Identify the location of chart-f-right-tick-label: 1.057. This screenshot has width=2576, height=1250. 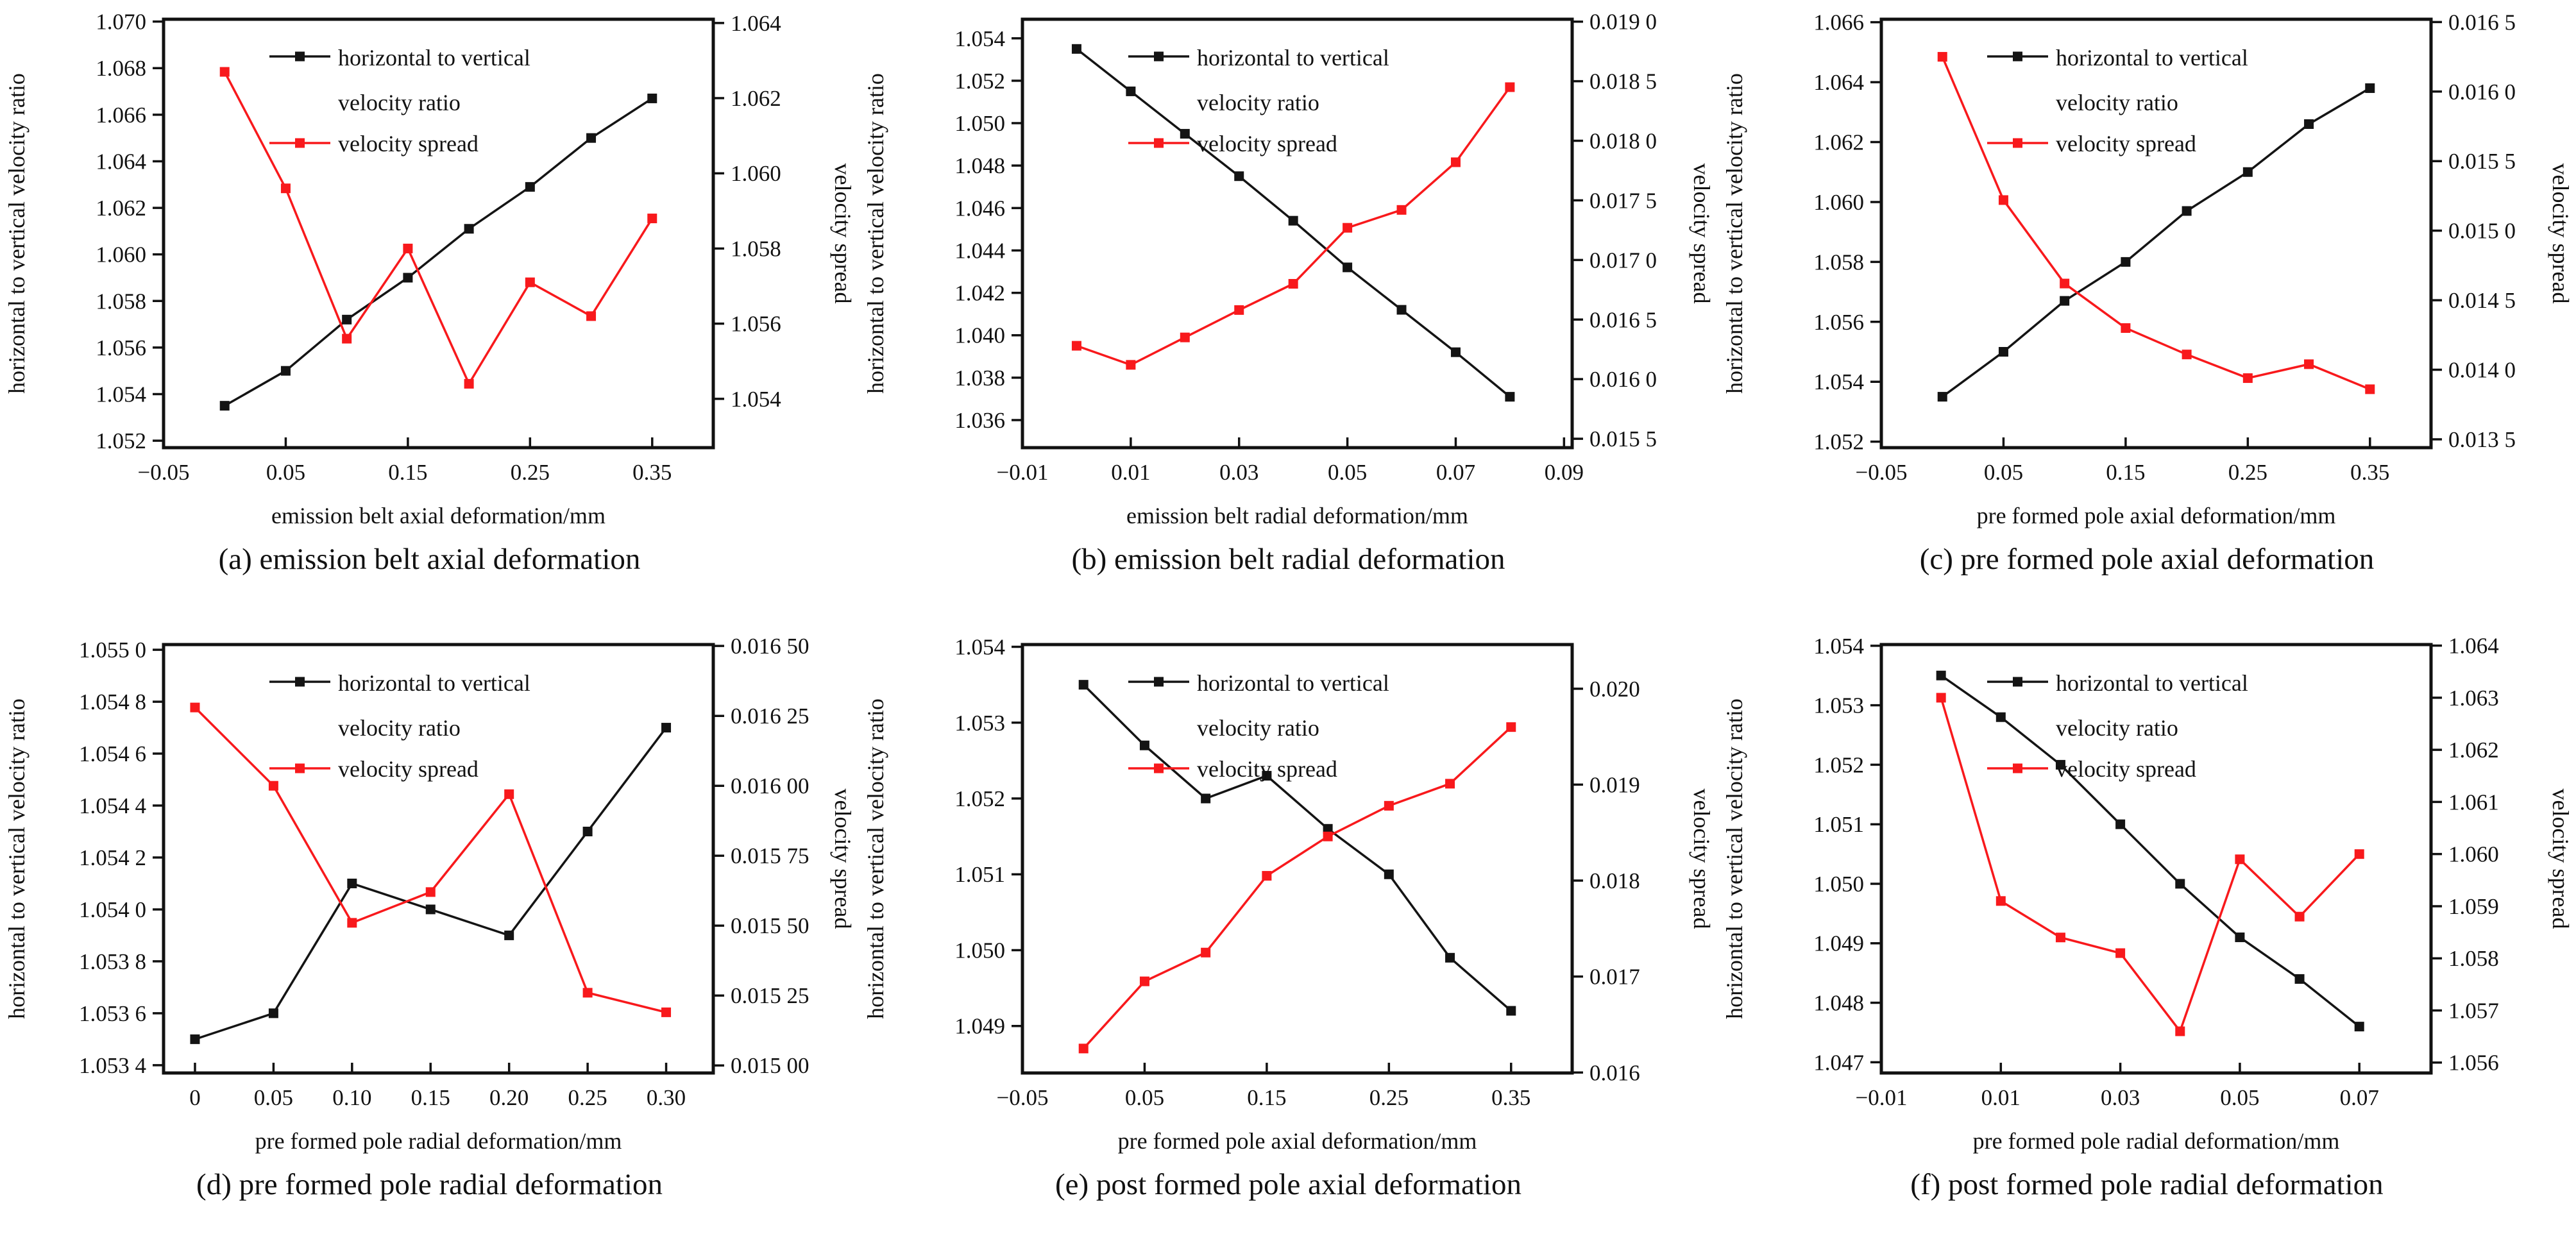
(2473, 1010).